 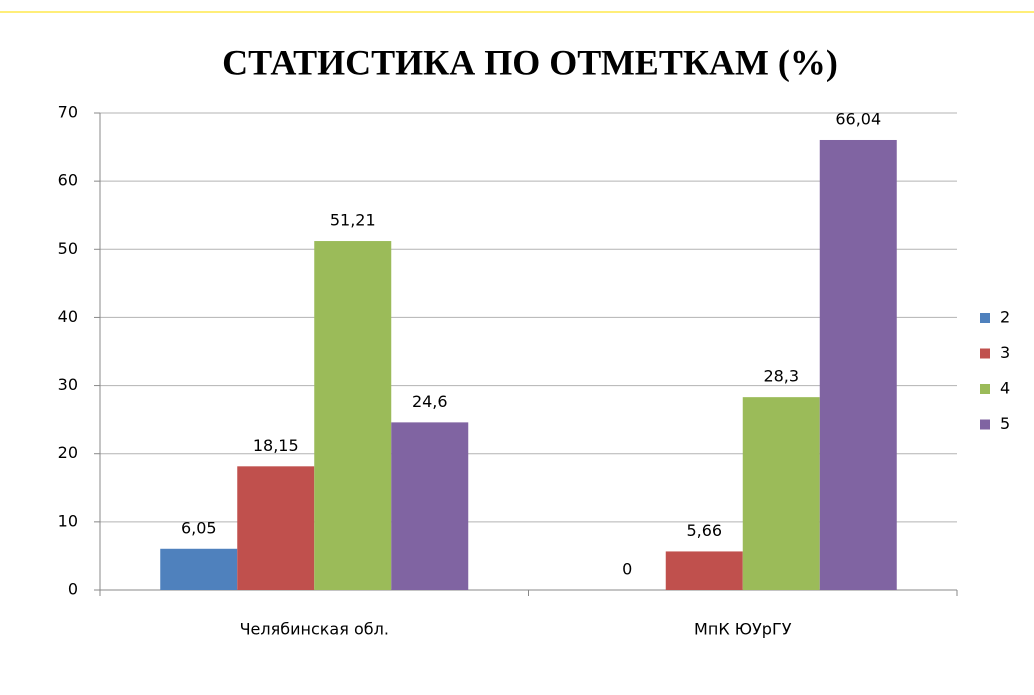 I want to click on data-label: 18,15, so click(x=276, y=445).